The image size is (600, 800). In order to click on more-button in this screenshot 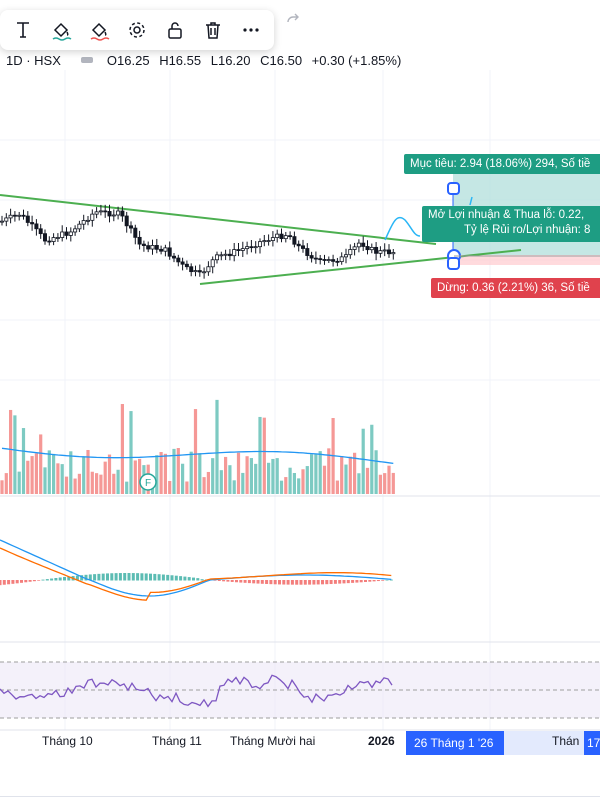, I will do `click(251, 30)`.